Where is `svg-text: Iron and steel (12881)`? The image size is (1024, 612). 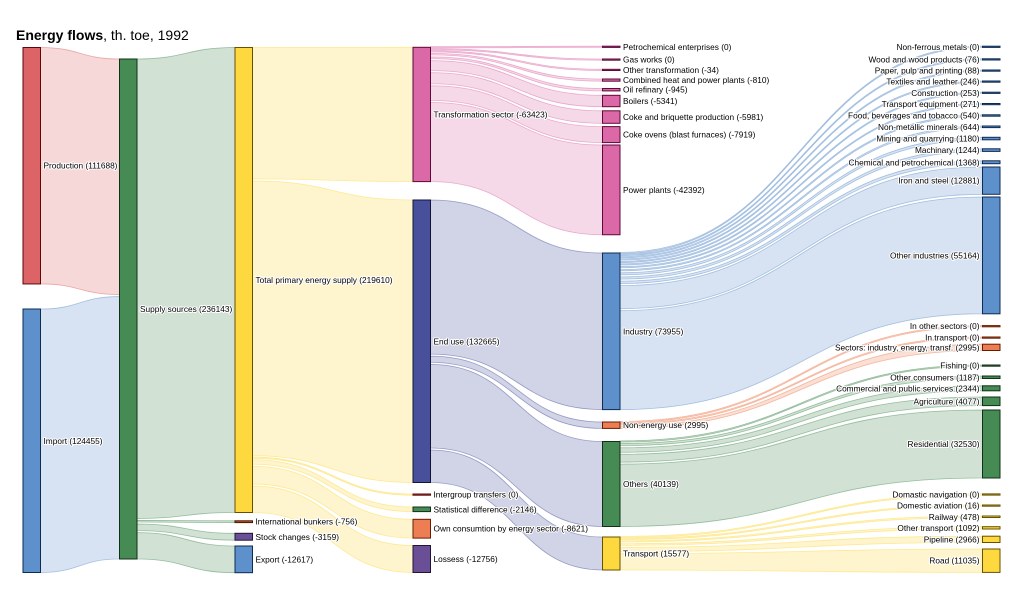 svg-text: Iron and steel (12881) is located at coordinates (938, 181).